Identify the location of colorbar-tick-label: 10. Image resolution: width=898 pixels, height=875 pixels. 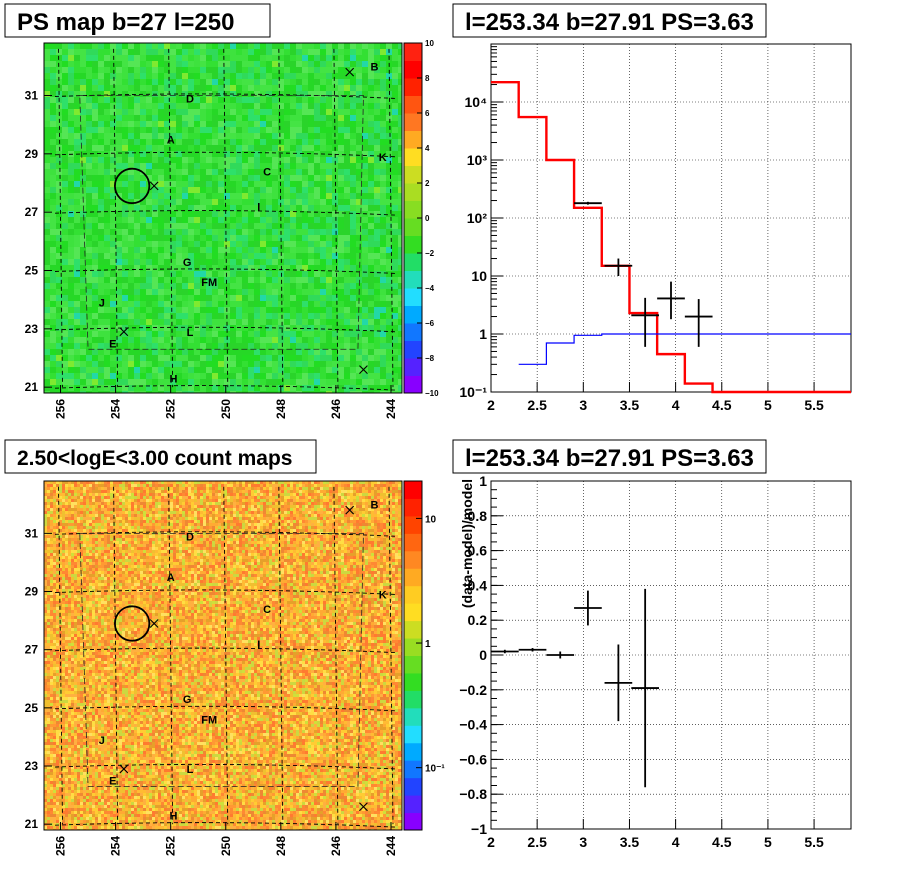
(429, 43).